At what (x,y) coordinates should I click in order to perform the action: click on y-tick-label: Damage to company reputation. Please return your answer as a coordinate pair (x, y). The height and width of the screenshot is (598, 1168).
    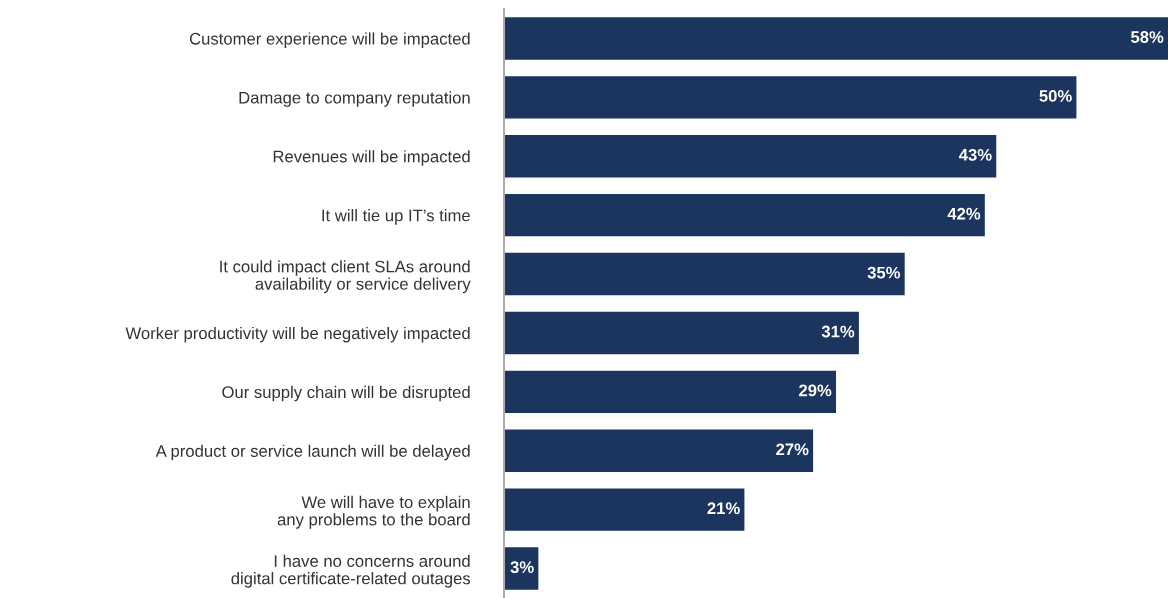
    Looking at the image, I should click on (354, 99).